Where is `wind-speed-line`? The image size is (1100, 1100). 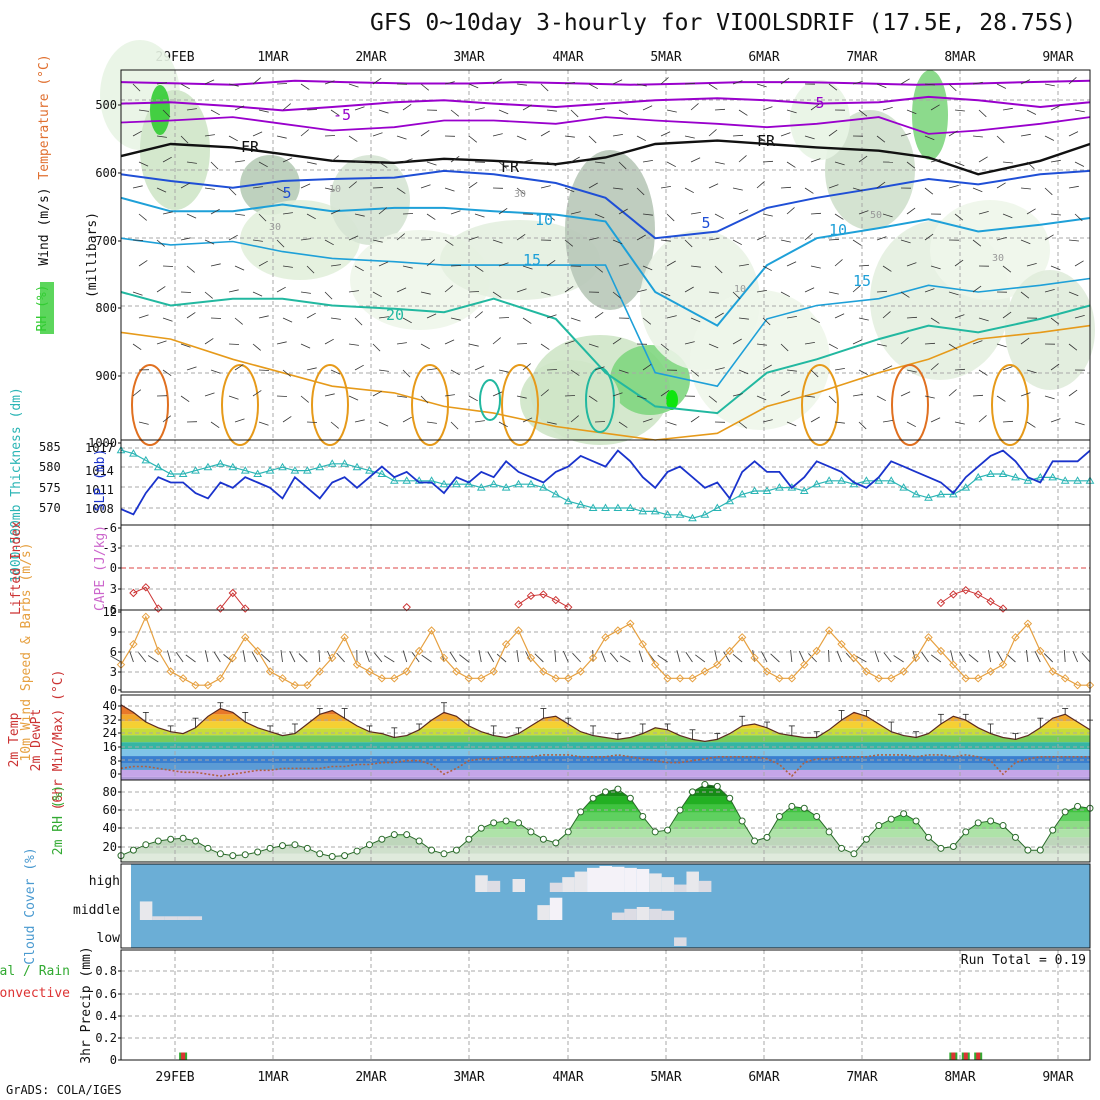
wind-speed-line is located at coordinates (605, 650).